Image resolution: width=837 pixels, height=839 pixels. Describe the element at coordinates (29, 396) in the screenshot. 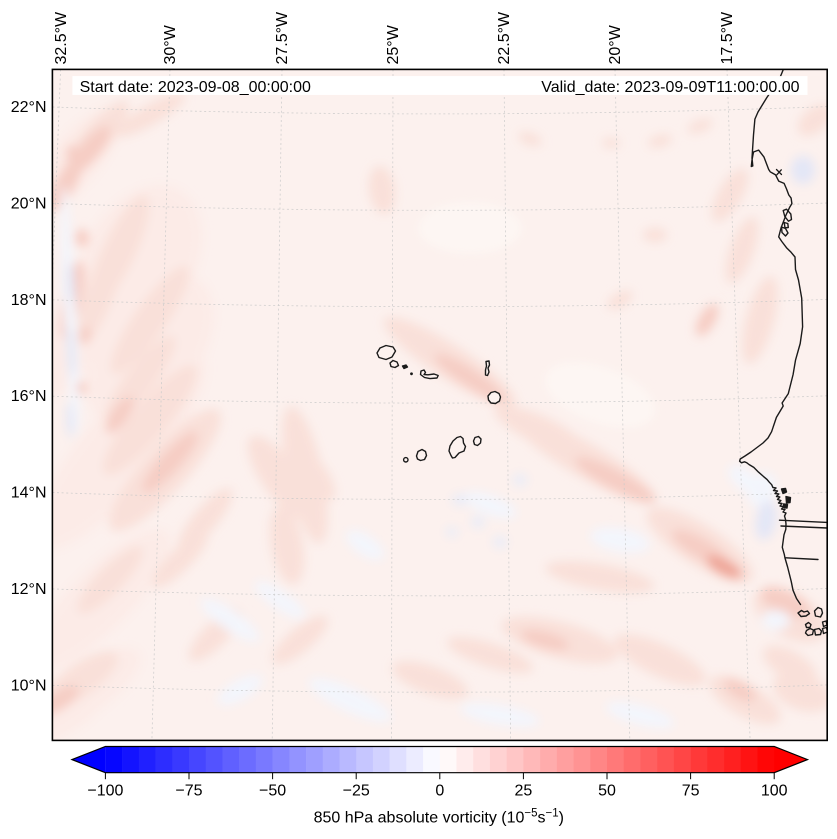

I see `svg-text: 16°N` at that location.